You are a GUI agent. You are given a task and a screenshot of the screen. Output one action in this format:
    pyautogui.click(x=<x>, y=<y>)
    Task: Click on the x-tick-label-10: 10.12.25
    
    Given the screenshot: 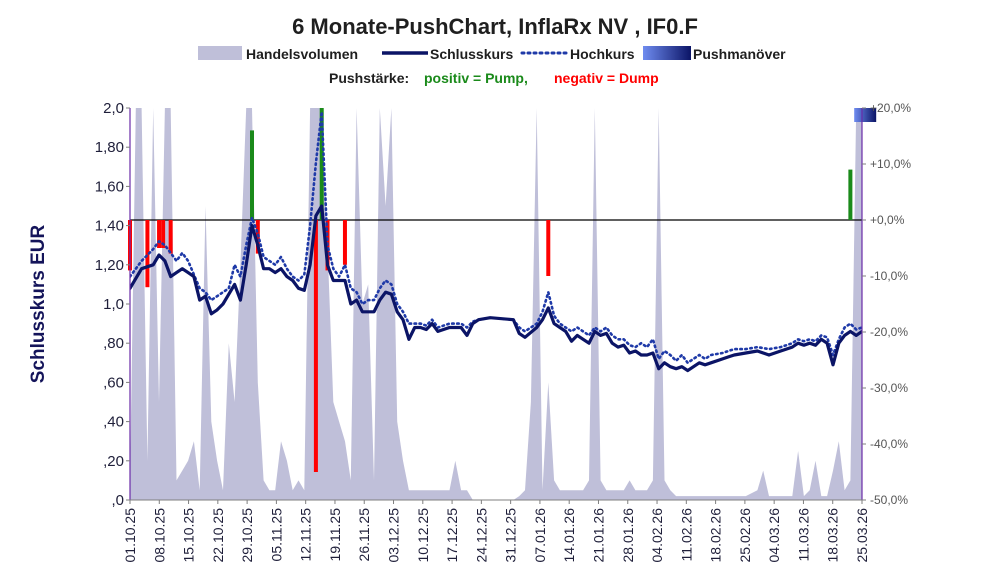 What is the action you would take?
    pyautogui.click(x=423, y=535)
    